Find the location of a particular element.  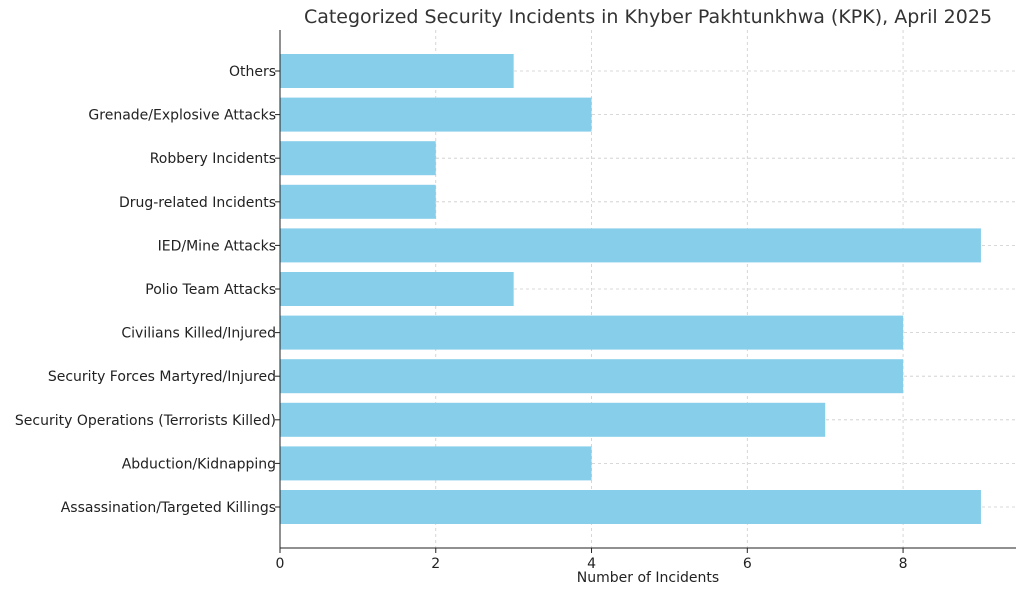

category-label: Grenade/Explosive Attacks is located at coordinates (182, 116).